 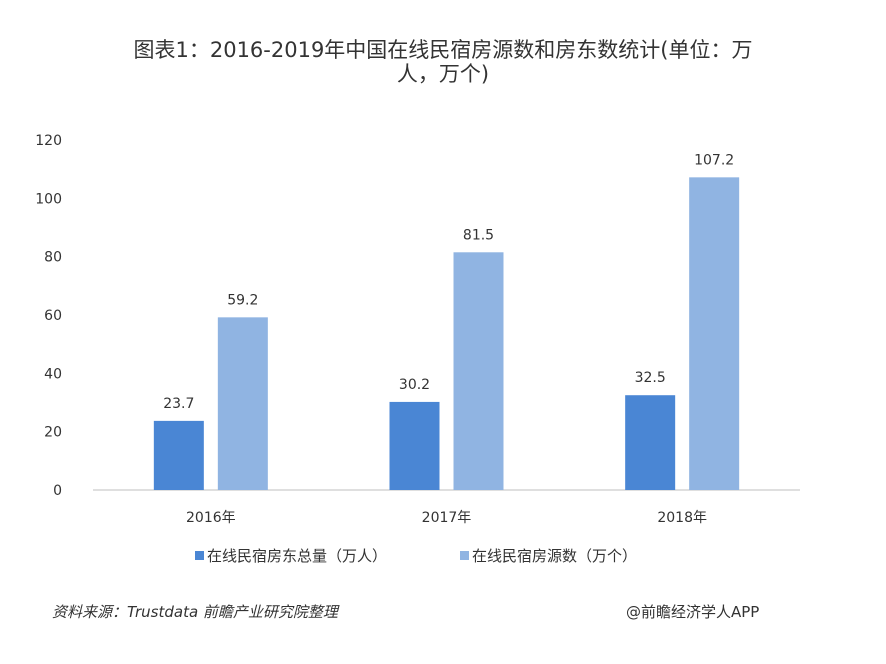 What do you see at coordinates (443, 74) in the screenshot?
I see `chart-title-line2: 人，万个)` at bounding box center [443, 74].